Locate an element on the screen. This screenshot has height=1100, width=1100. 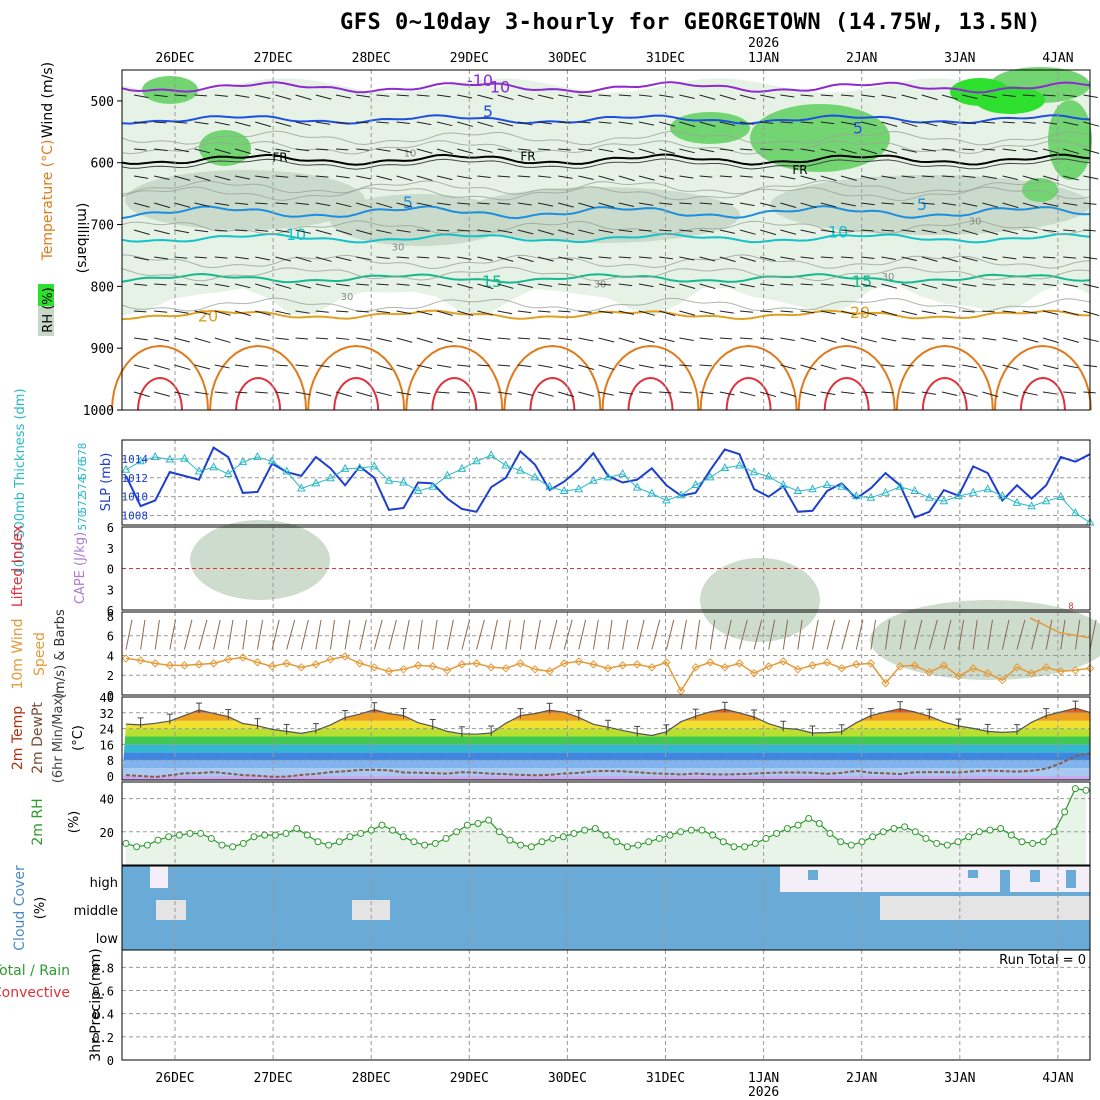
cloud-level-middle: middle is located at coordinates (96, 911).